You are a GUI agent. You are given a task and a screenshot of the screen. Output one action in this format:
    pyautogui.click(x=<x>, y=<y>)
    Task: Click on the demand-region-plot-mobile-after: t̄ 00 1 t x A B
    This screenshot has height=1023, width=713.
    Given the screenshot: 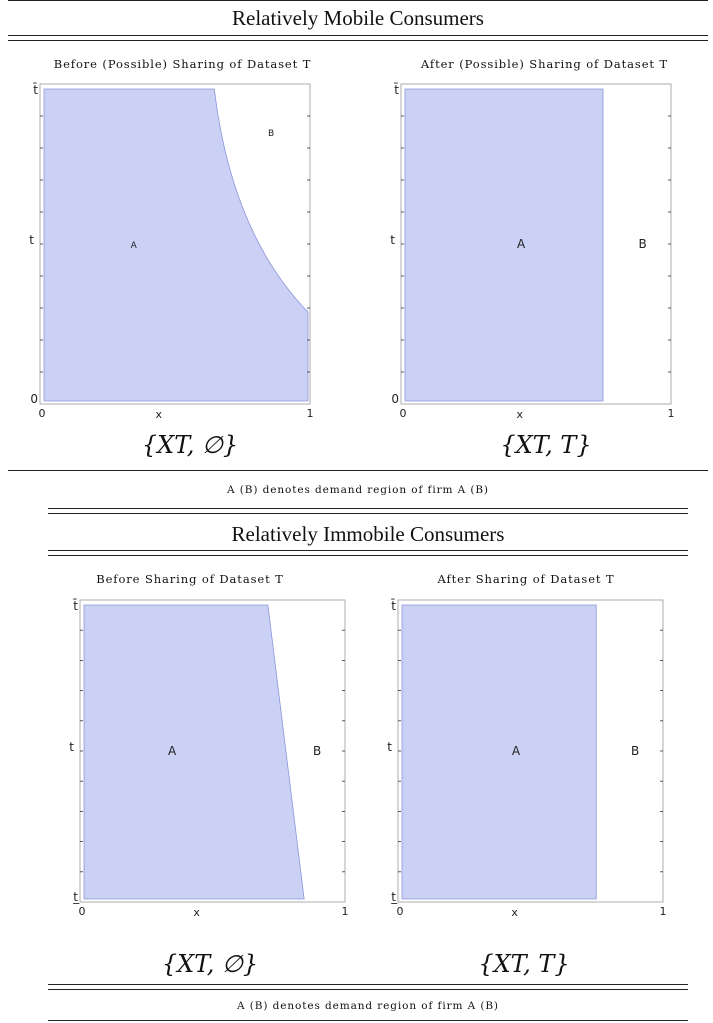 What is the action you would take?
    pyautogui.click(x=532, y=252)
    